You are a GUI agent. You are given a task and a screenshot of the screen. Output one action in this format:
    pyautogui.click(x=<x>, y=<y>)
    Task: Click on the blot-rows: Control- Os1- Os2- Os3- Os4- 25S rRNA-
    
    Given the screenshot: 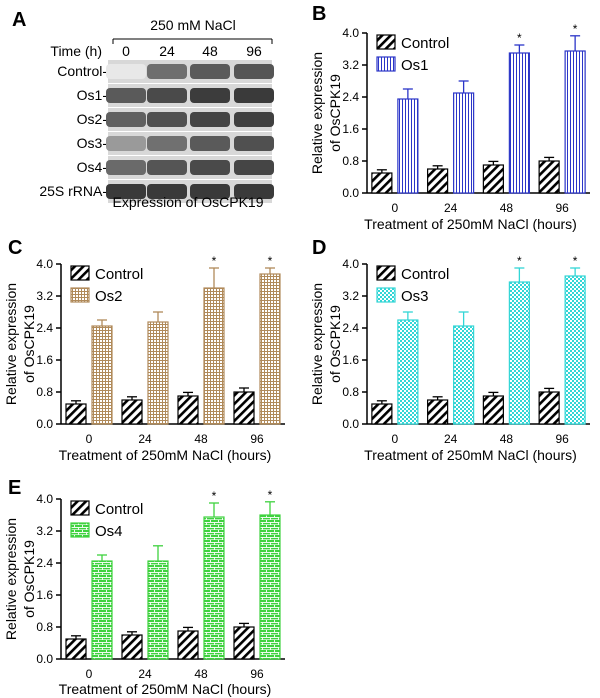 What is the action you would take?
    pyautogui.click(x=156, y=131)
    